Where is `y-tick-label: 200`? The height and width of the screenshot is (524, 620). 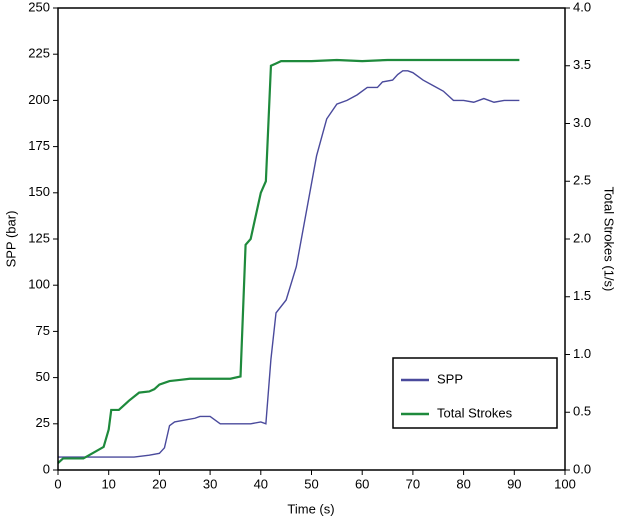 y-tick-label: 200 is located at coordinates (39, 99).